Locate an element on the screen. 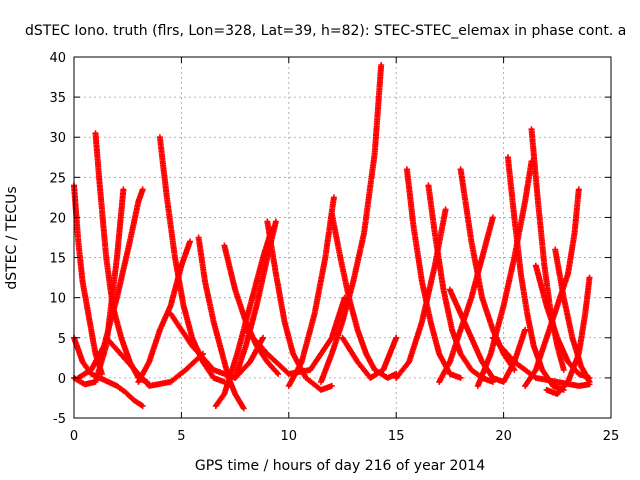 The image size is (640, 480). y-tick-label: 10 is located at coordinates (57, 299).